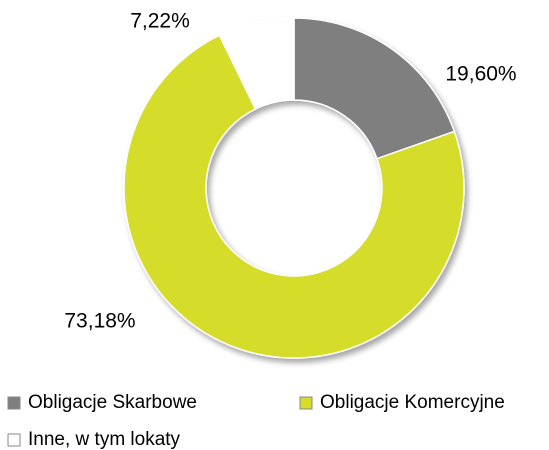  What do you see at coordinates (160, 21) in the screenshot?
I see `data-label: 7,22%` at bounding box center [160, 21].